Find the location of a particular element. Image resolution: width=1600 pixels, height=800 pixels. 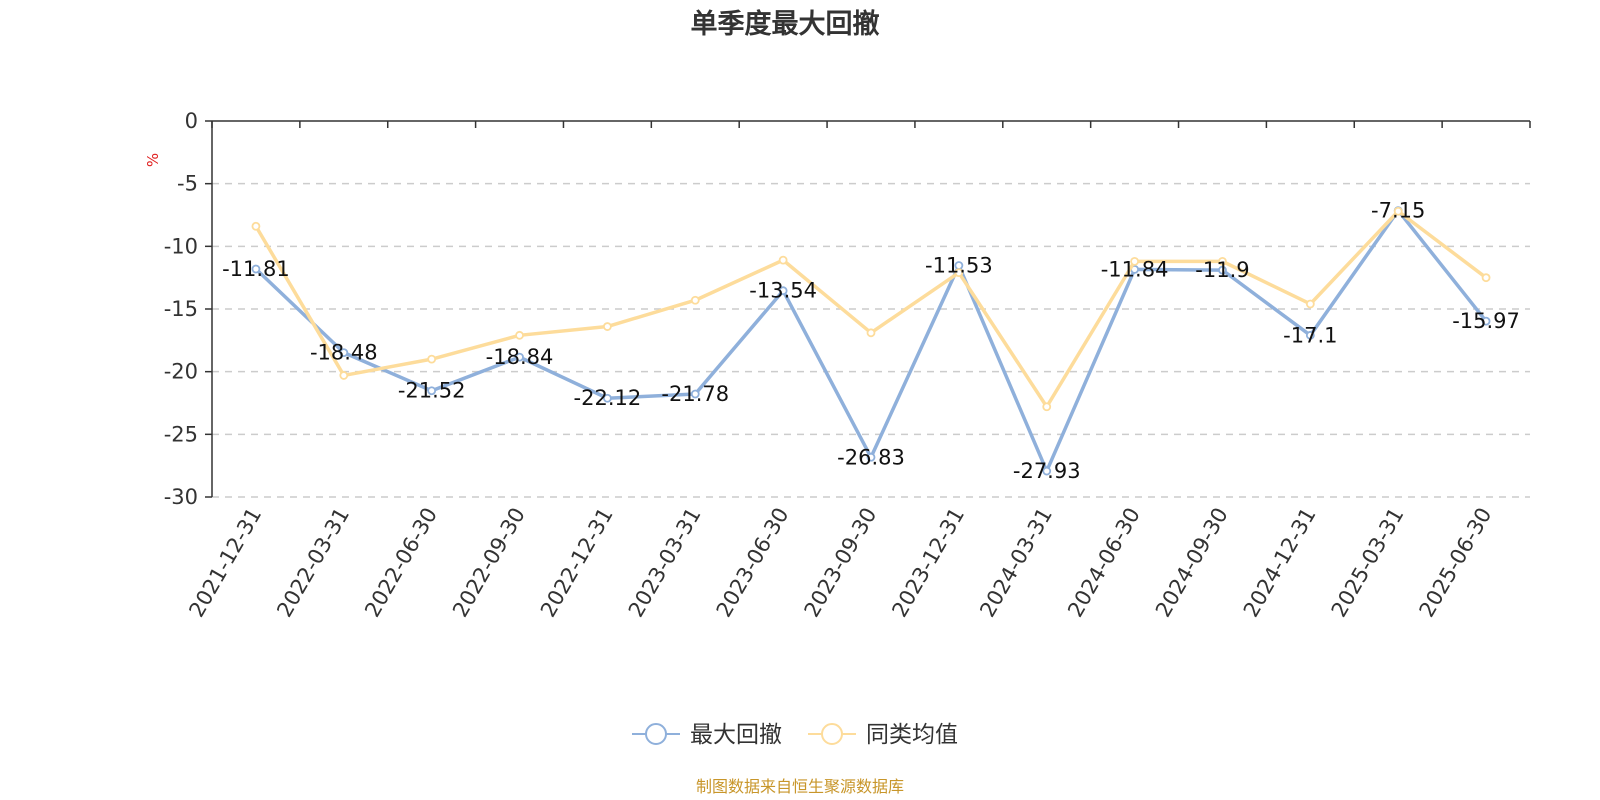

data-label: -18.84 is located at coordinates (520, 357).